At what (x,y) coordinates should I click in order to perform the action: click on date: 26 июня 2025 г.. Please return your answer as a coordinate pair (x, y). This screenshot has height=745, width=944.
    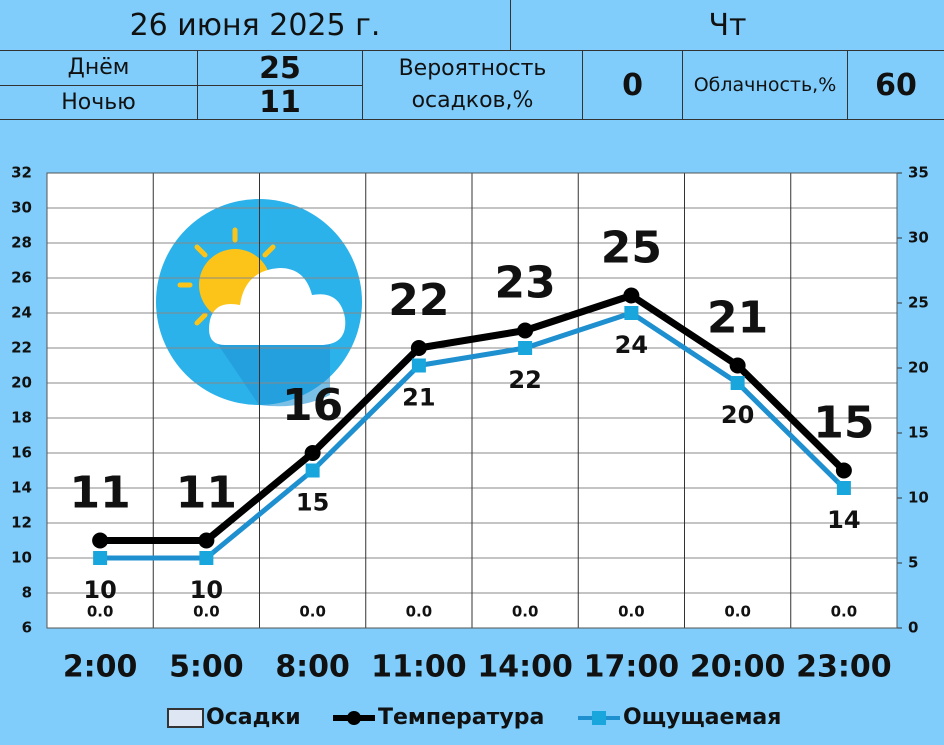
    Looking at the image, I should click on (255, 25).